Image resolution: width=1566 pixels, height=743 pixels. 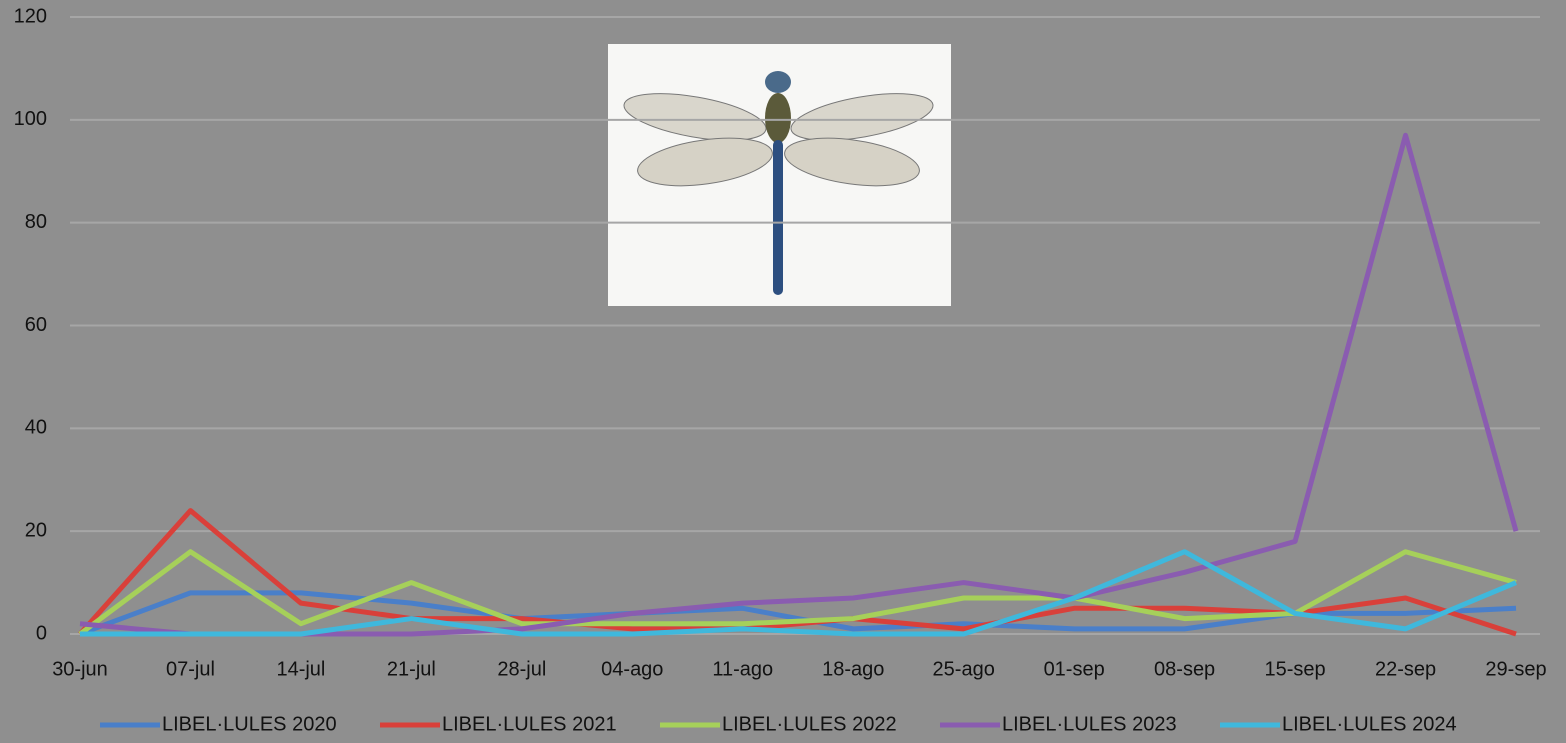 What do you see at coordinates (809, 724) in the screenshot?
I see `legend-label: LIBEL·LULES 2022` at bounding box center [809, 724].